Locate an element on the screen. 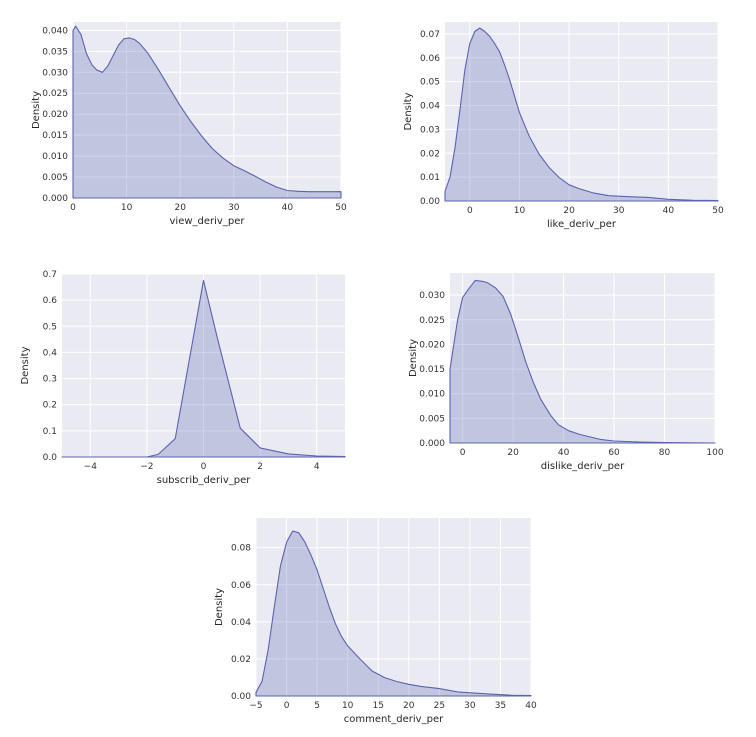 The width and height of the screenshot is (756, 737). x-tick-label: −2 is located at coordinates (146, 467).